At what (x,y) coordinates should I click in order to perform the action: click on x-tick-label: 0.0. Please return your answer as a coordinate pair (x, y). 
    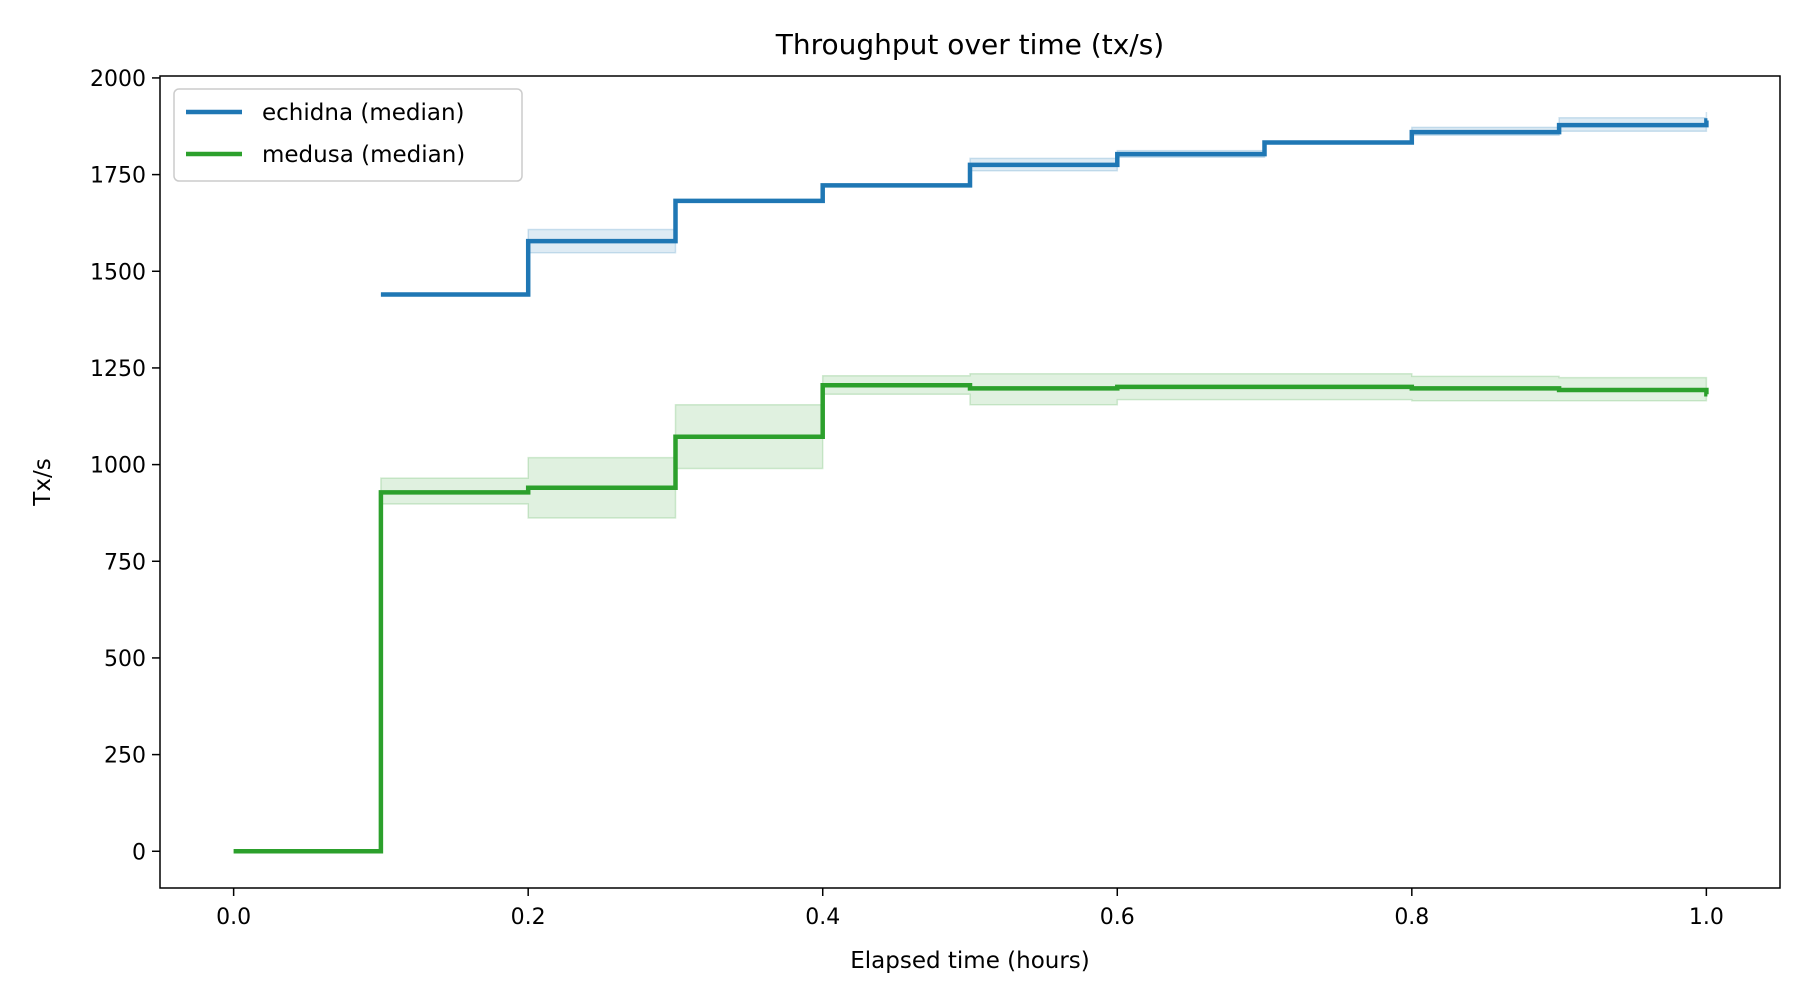
    Looking at the image, I should click on (233, 917).